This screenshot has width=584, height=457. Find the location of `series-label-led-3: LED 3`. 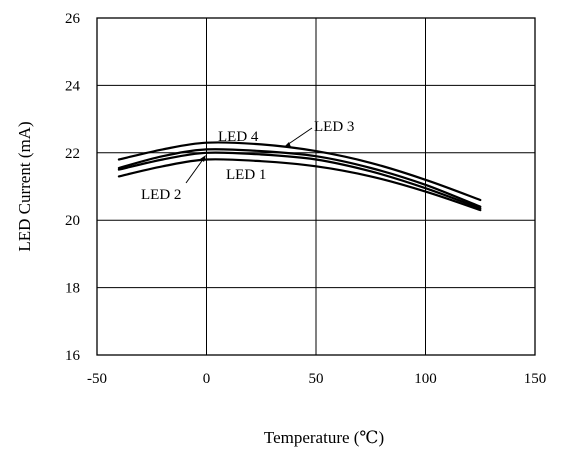

series-label-led-3: LED 3 is located at coordinates (334, 127).